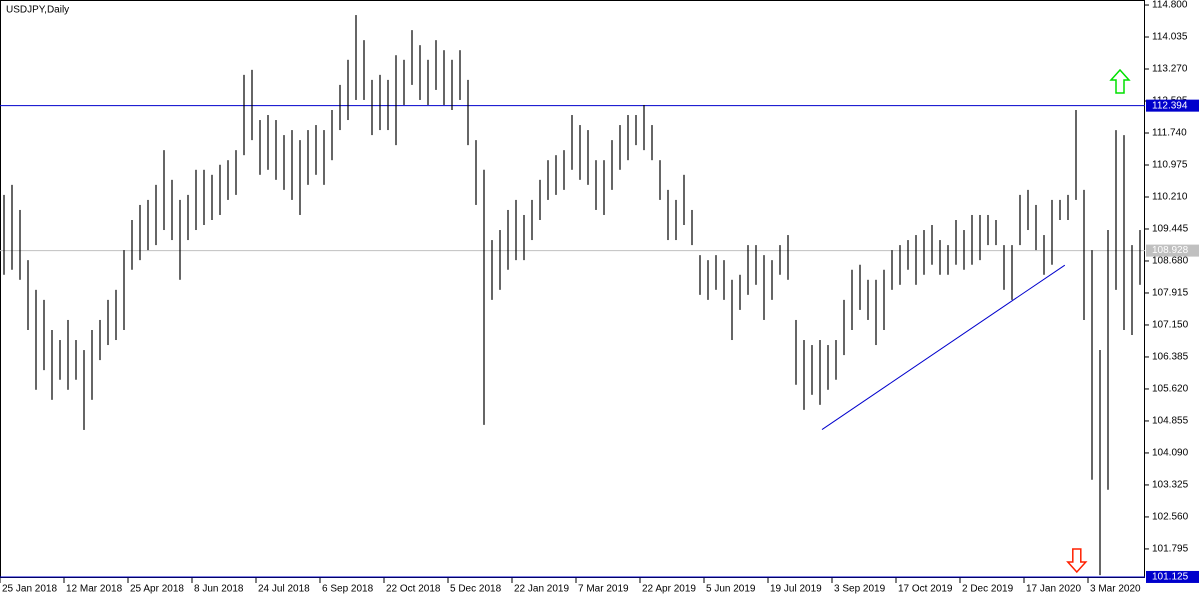  What do you see at coordinates (1170, 421) in the screenshot?
I see `y-tick-label: 104.855` at bounding box center [1170, 421].